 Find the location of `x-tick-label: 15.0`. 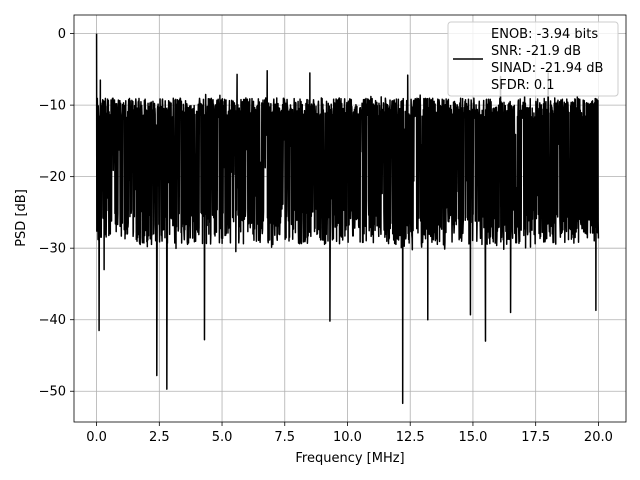

x-tick-label: 15.0 is located at coordinates (472, 437).